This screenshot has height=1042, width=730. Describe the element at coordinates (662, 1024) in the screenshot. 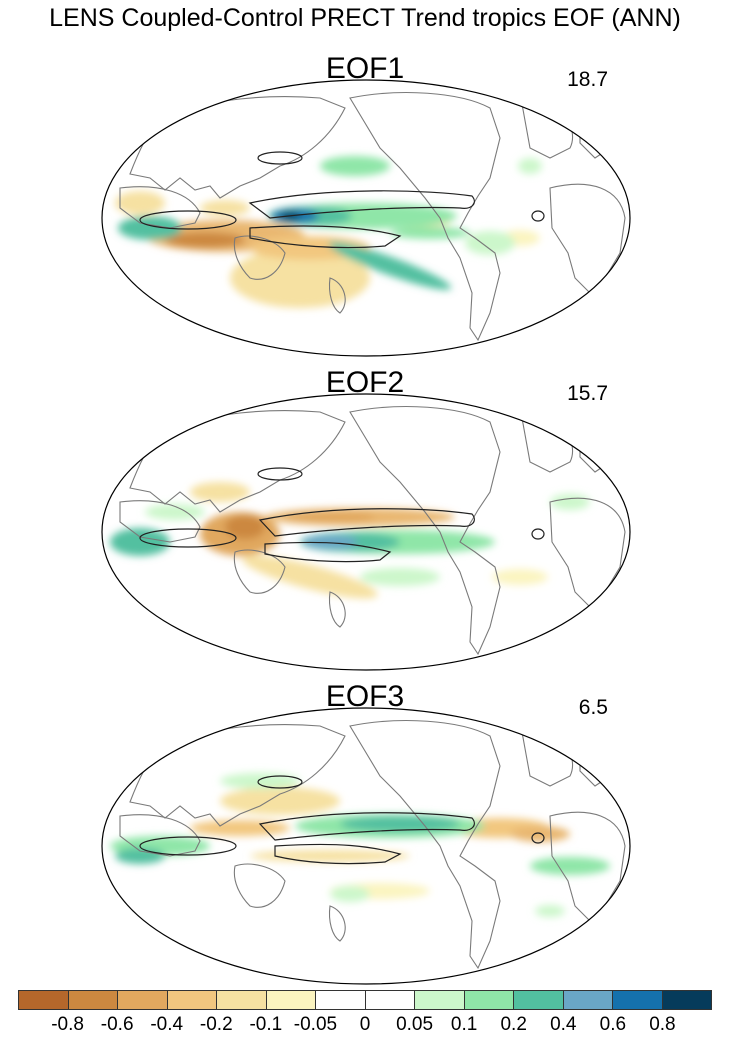

I see `colorbar-label: 0.8` at that location.